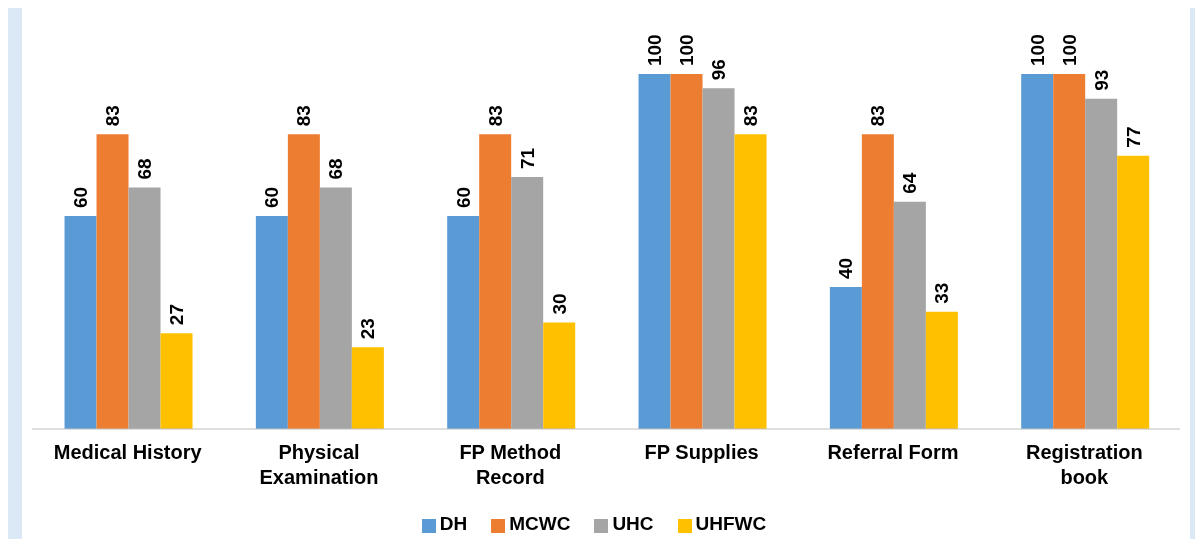  Describe the element at coordinates (1101, 80) in the screenshot. I see `data-label: 93` at that location.